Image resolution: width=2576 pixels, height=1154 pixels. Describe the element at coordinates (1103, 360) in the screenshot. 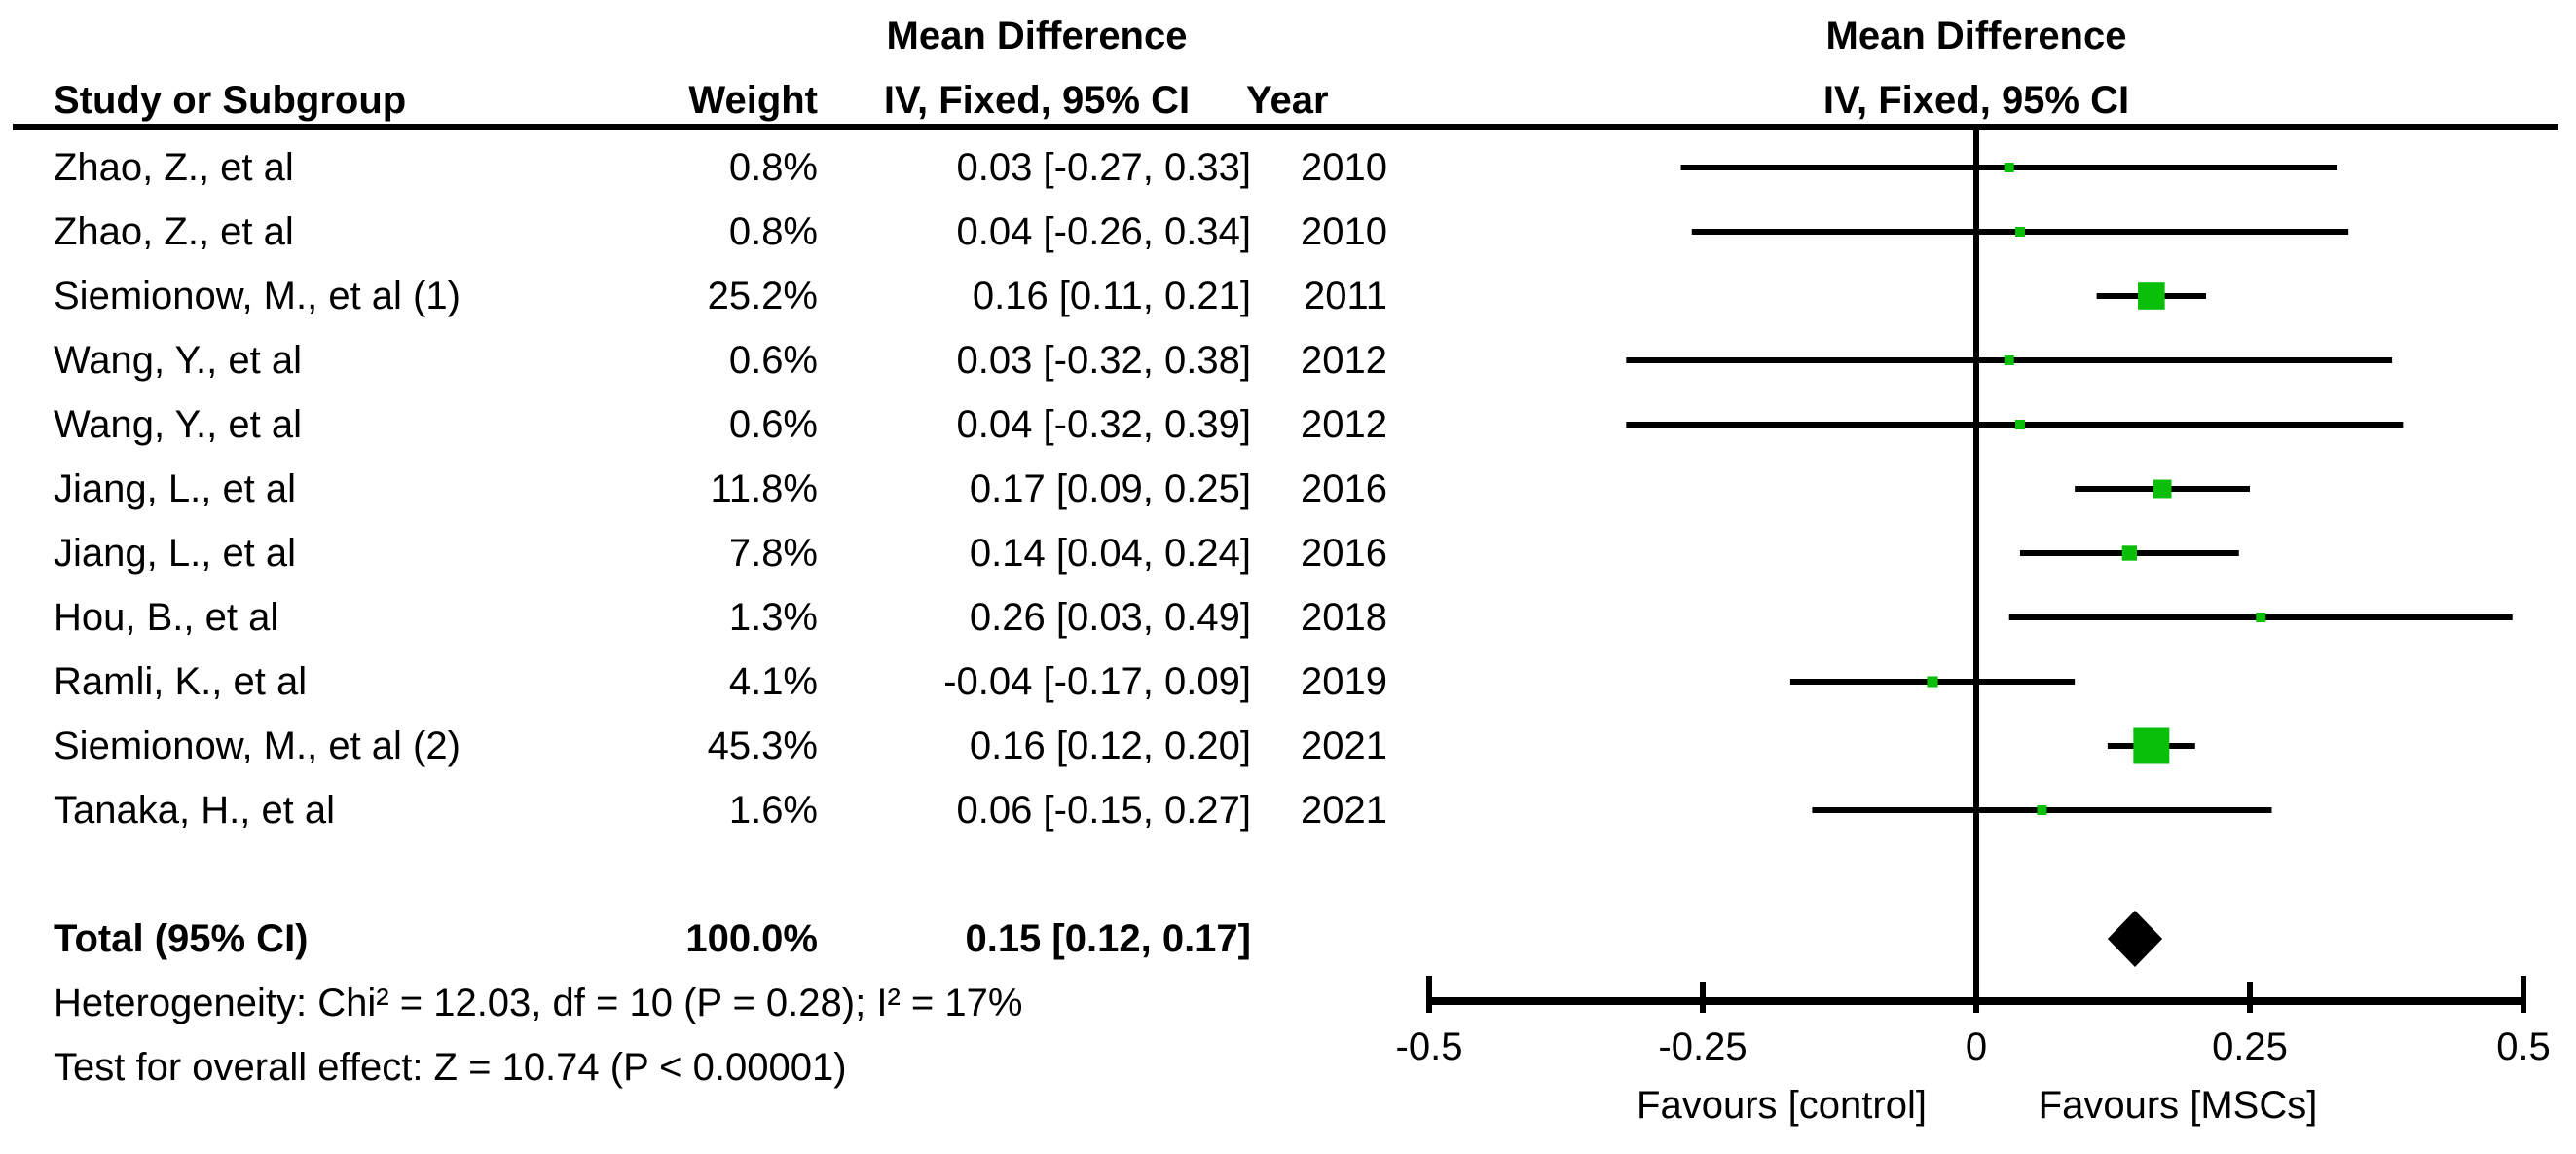

I see `study-ci: 0.03 [-0.32, 0.38]` at that location.